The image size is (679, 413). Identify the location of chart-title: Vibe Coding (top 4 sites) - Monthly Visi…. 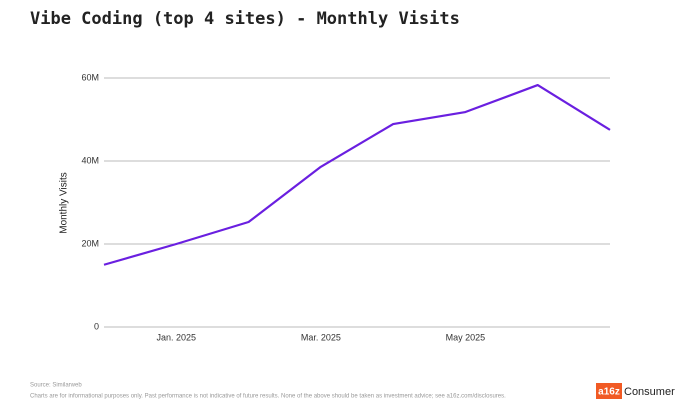
(245, 19).